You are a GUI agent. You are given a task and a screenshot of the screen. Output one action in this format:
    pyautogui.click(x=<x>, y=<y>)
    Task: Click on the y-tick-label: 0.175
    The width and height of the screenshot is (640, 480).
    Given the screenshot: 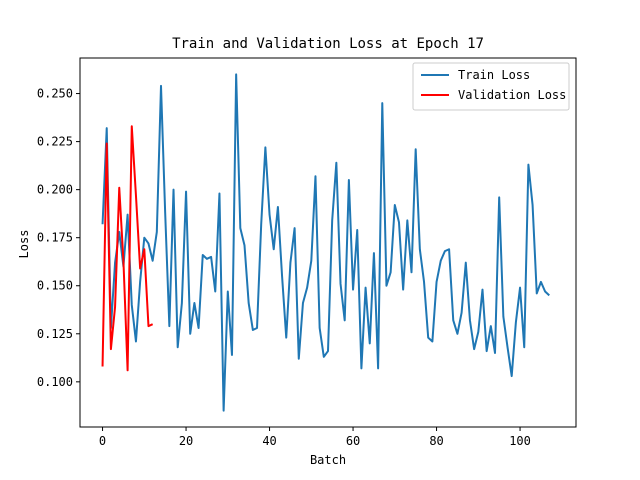 What is the action you would take?
    pyautogui.click(x=55, y=238)
    